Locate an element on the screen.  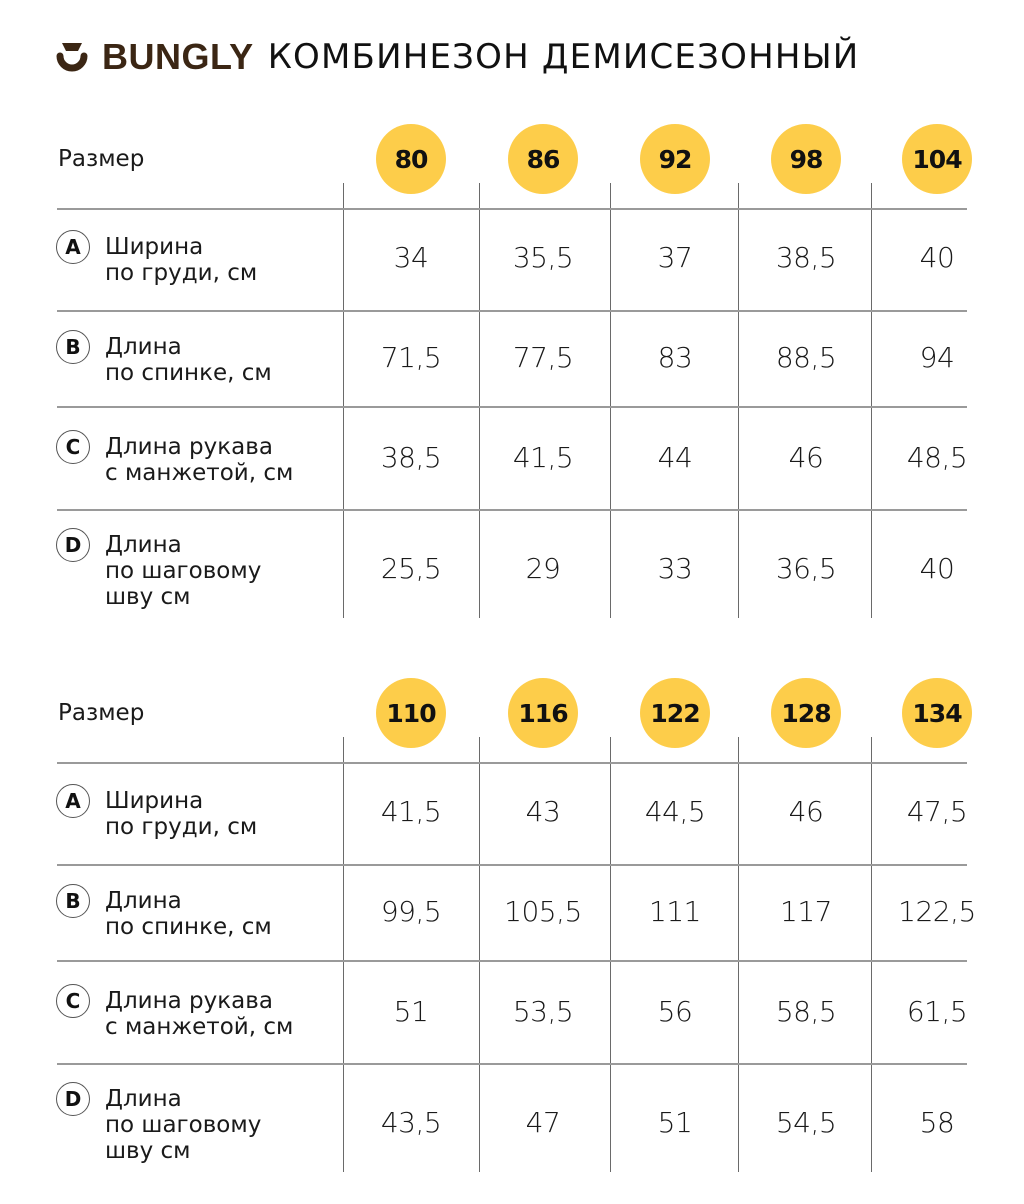
table-cell: 25,5 is located at coordinates (411, 568).